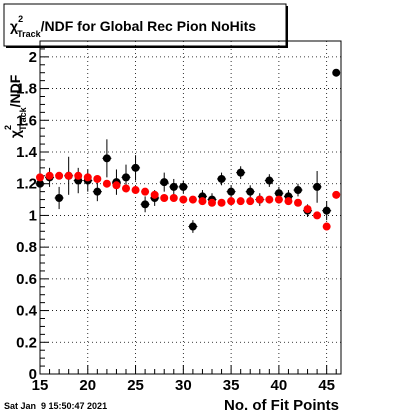  I want to click on y-axis: 0 0.2 0.4 0.6 0.8 1 1.2 1.4 1.6 1.8 2, so click(32, 211).